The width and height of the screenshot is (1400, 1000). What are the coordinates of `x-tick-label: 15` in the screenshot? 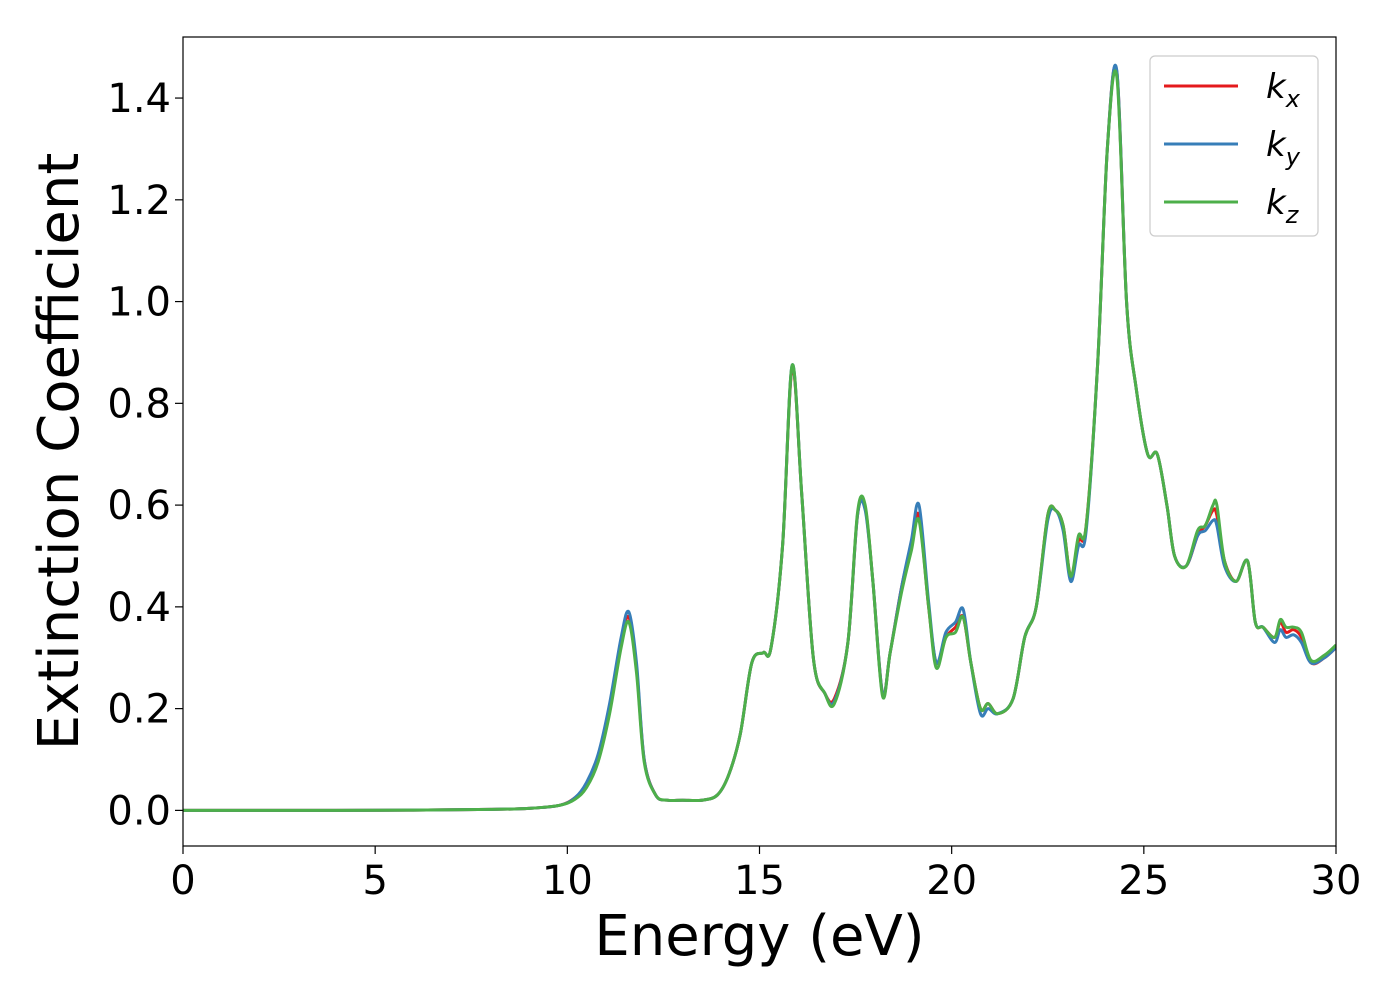 It's located at (759, 881).